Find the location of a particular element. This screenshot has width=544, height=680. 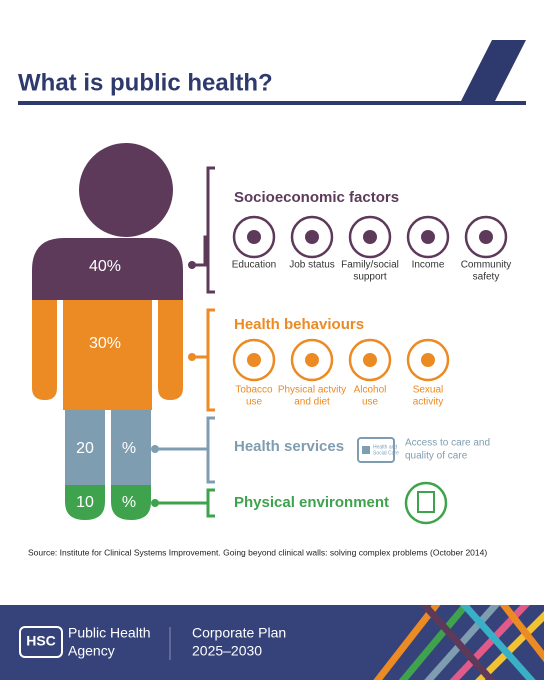

description: quality of care is located at coordinates (436, 456).